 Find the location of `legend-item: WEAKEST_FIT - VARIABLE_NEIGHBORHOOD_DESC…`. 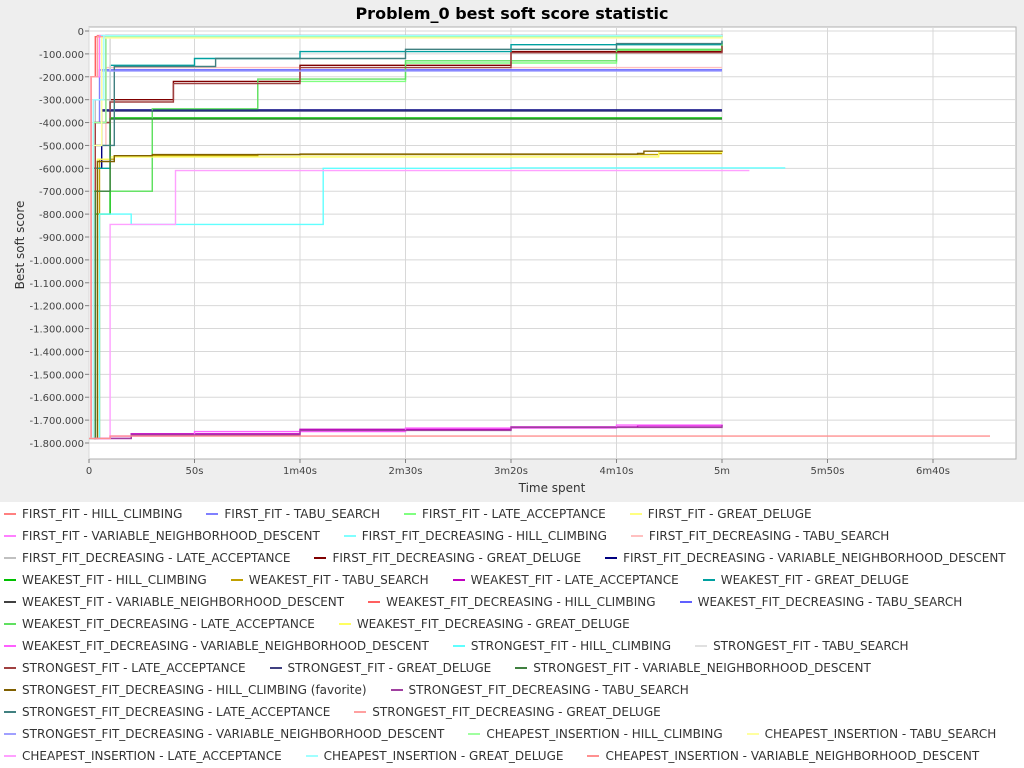

legend-item: WEAKEST_FIT - VARIABLE_NEIGHBORHOOD_DESC… is located at coordinates (174, 602).